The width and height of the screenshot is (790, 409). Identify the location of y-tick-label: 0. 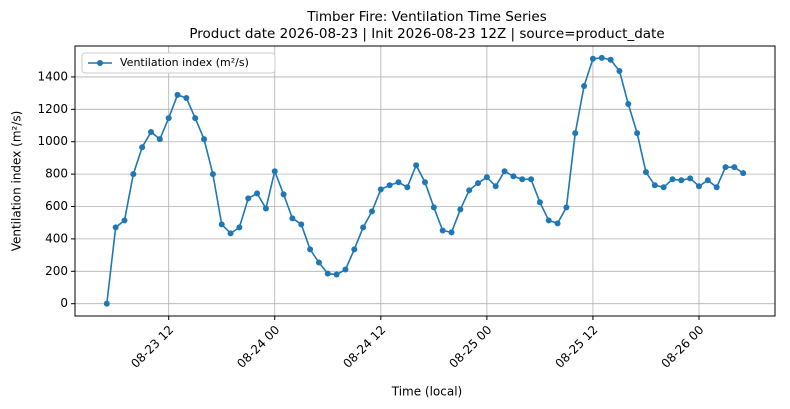
(64, 303).